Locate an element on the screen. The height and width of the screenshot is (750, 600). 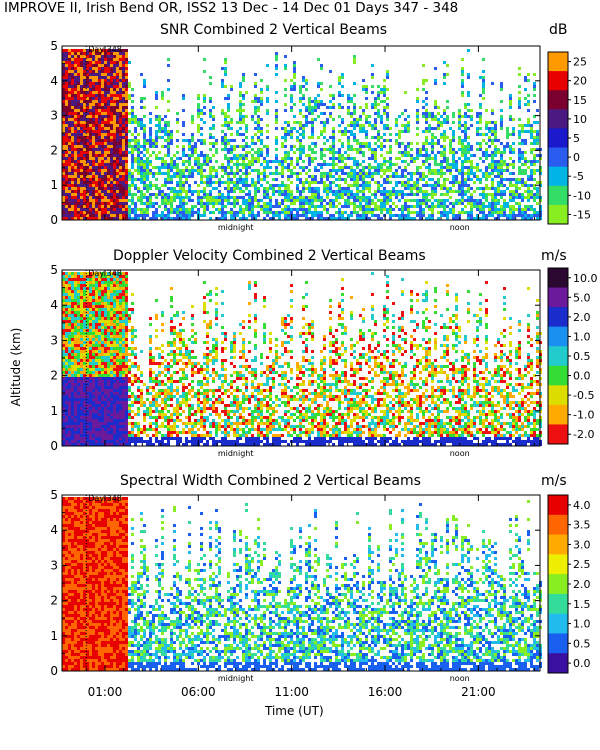
x-axis-label: Time (UT) is located at coordinates (294, 711).